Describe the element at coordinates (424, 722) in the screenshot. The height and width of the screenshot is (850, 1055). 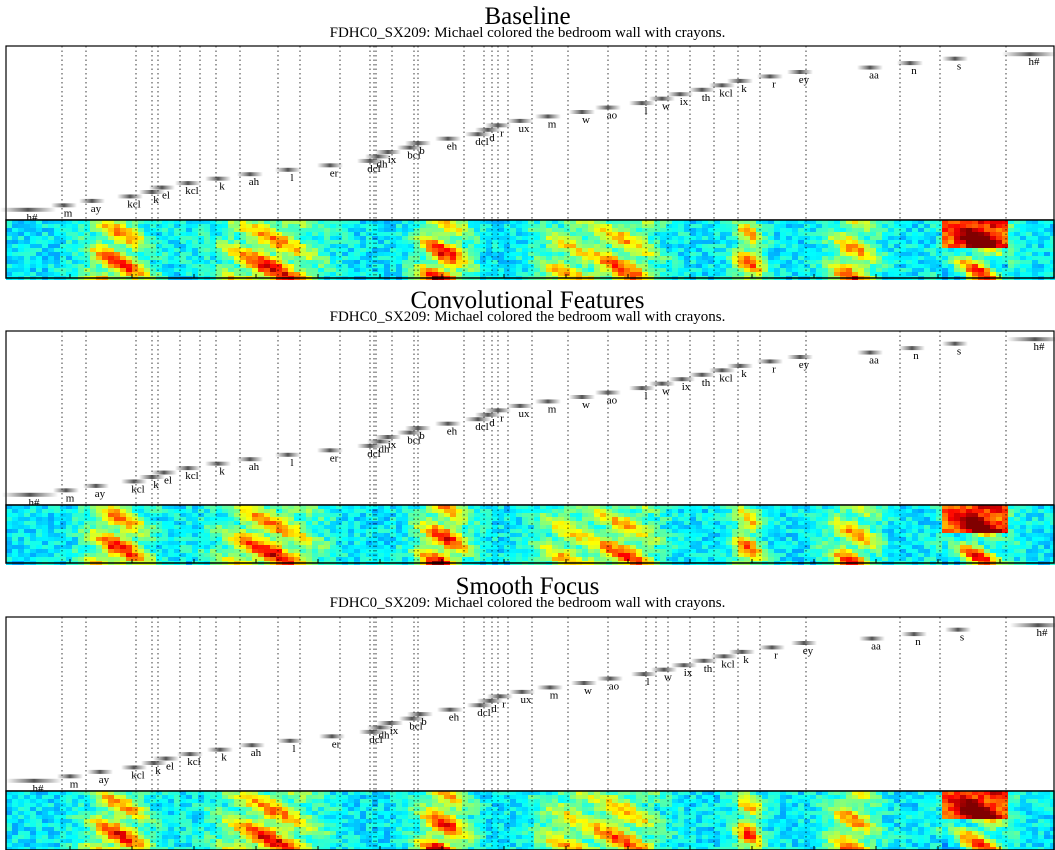
I see `phone-label: b` at that location.